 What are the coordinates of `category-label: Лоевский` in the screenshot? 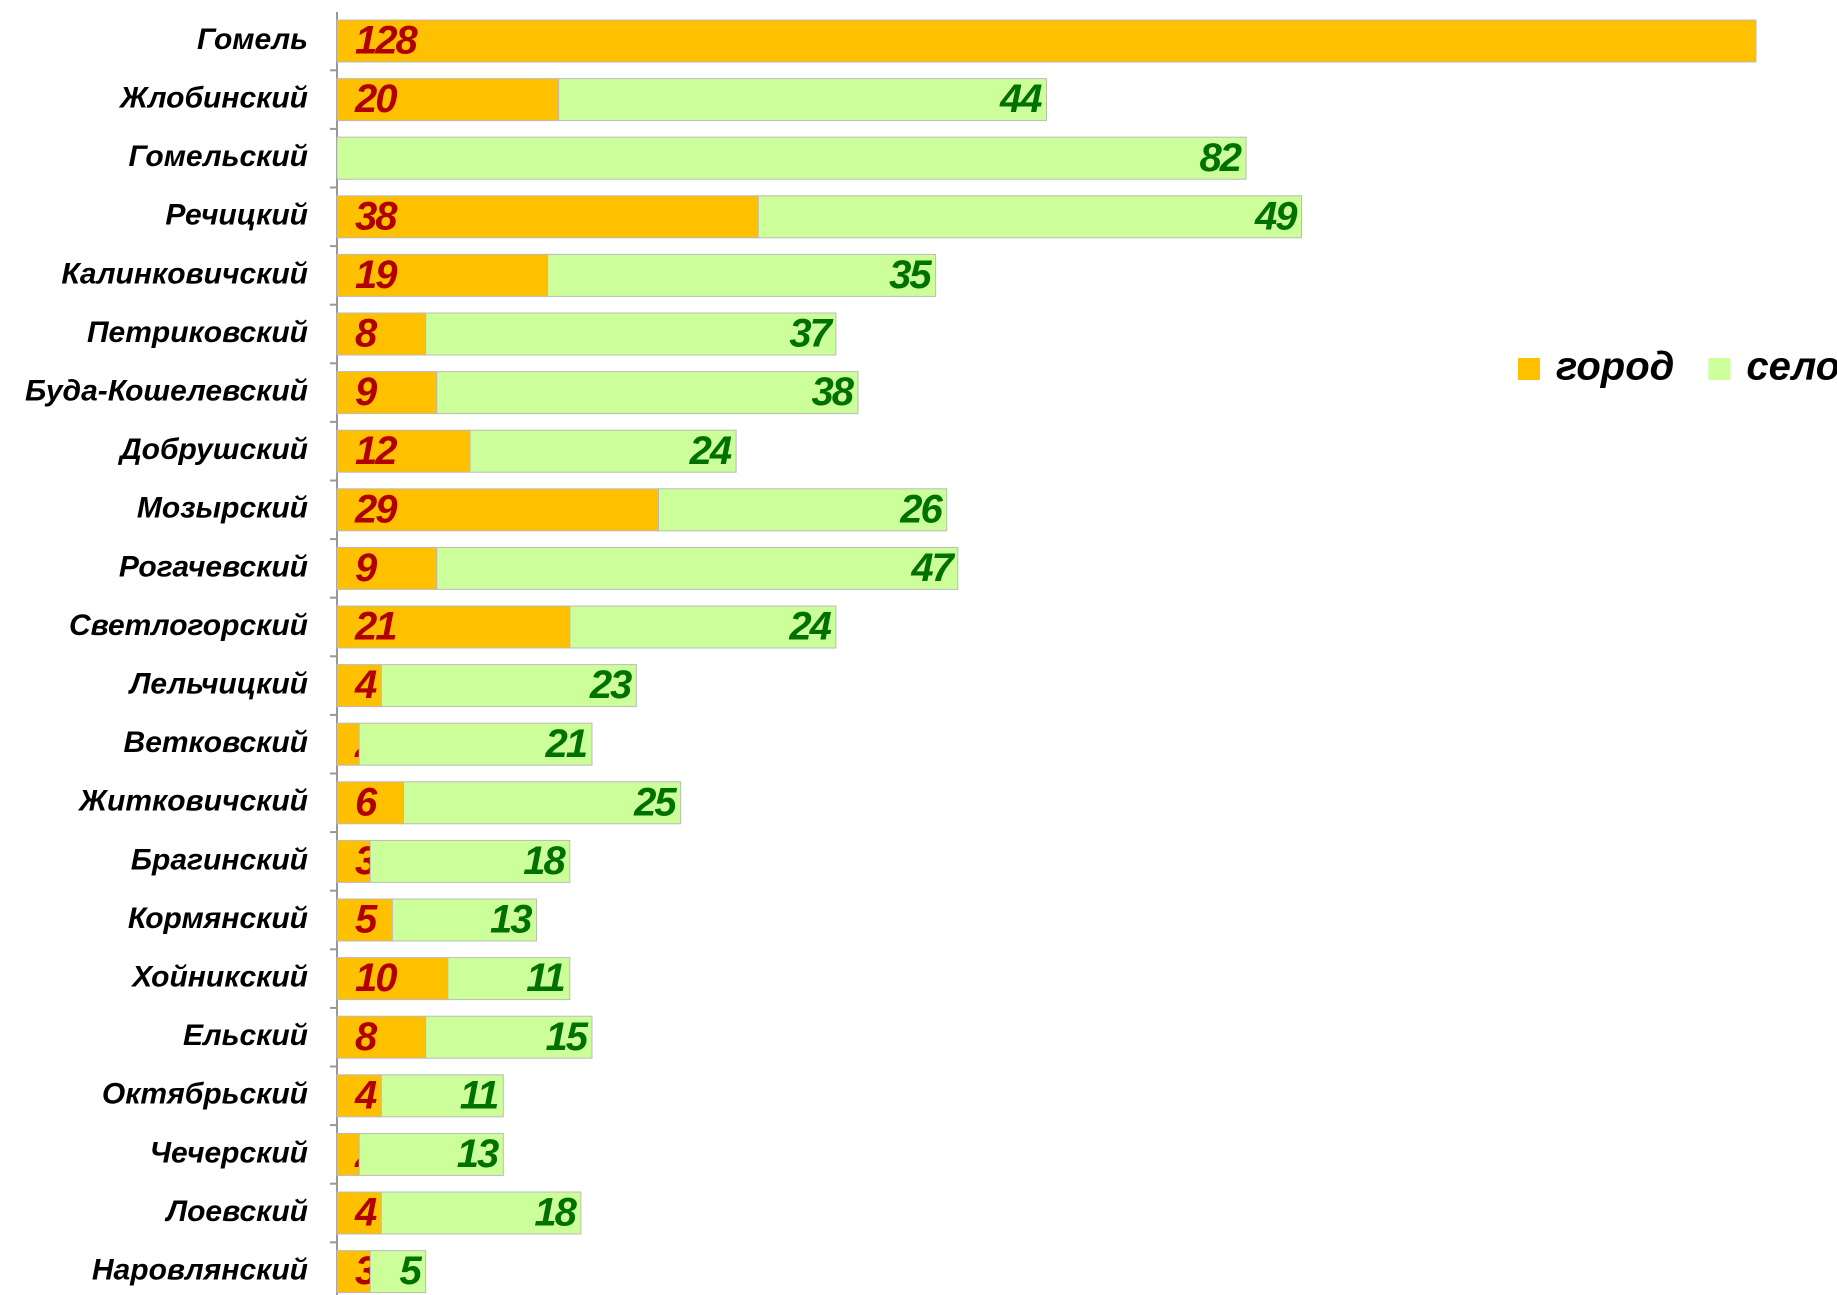 It's located at (236, 1211).